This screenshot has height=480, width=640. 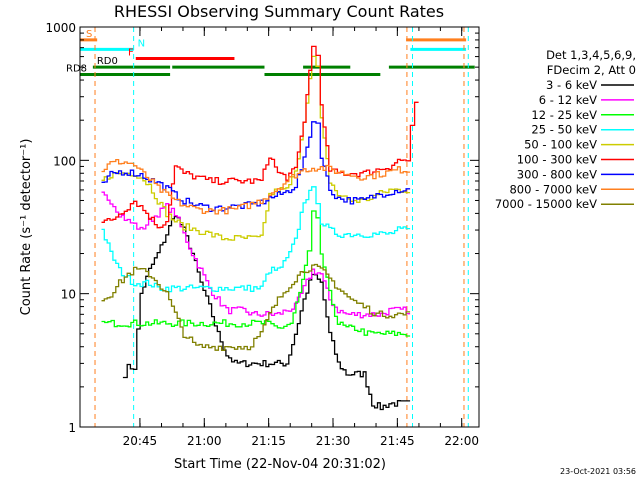 What do you see at coordinates (397, 441) in the screenshot?
I see `x-tick-label: 21:45` at bounding box center [397, 441].